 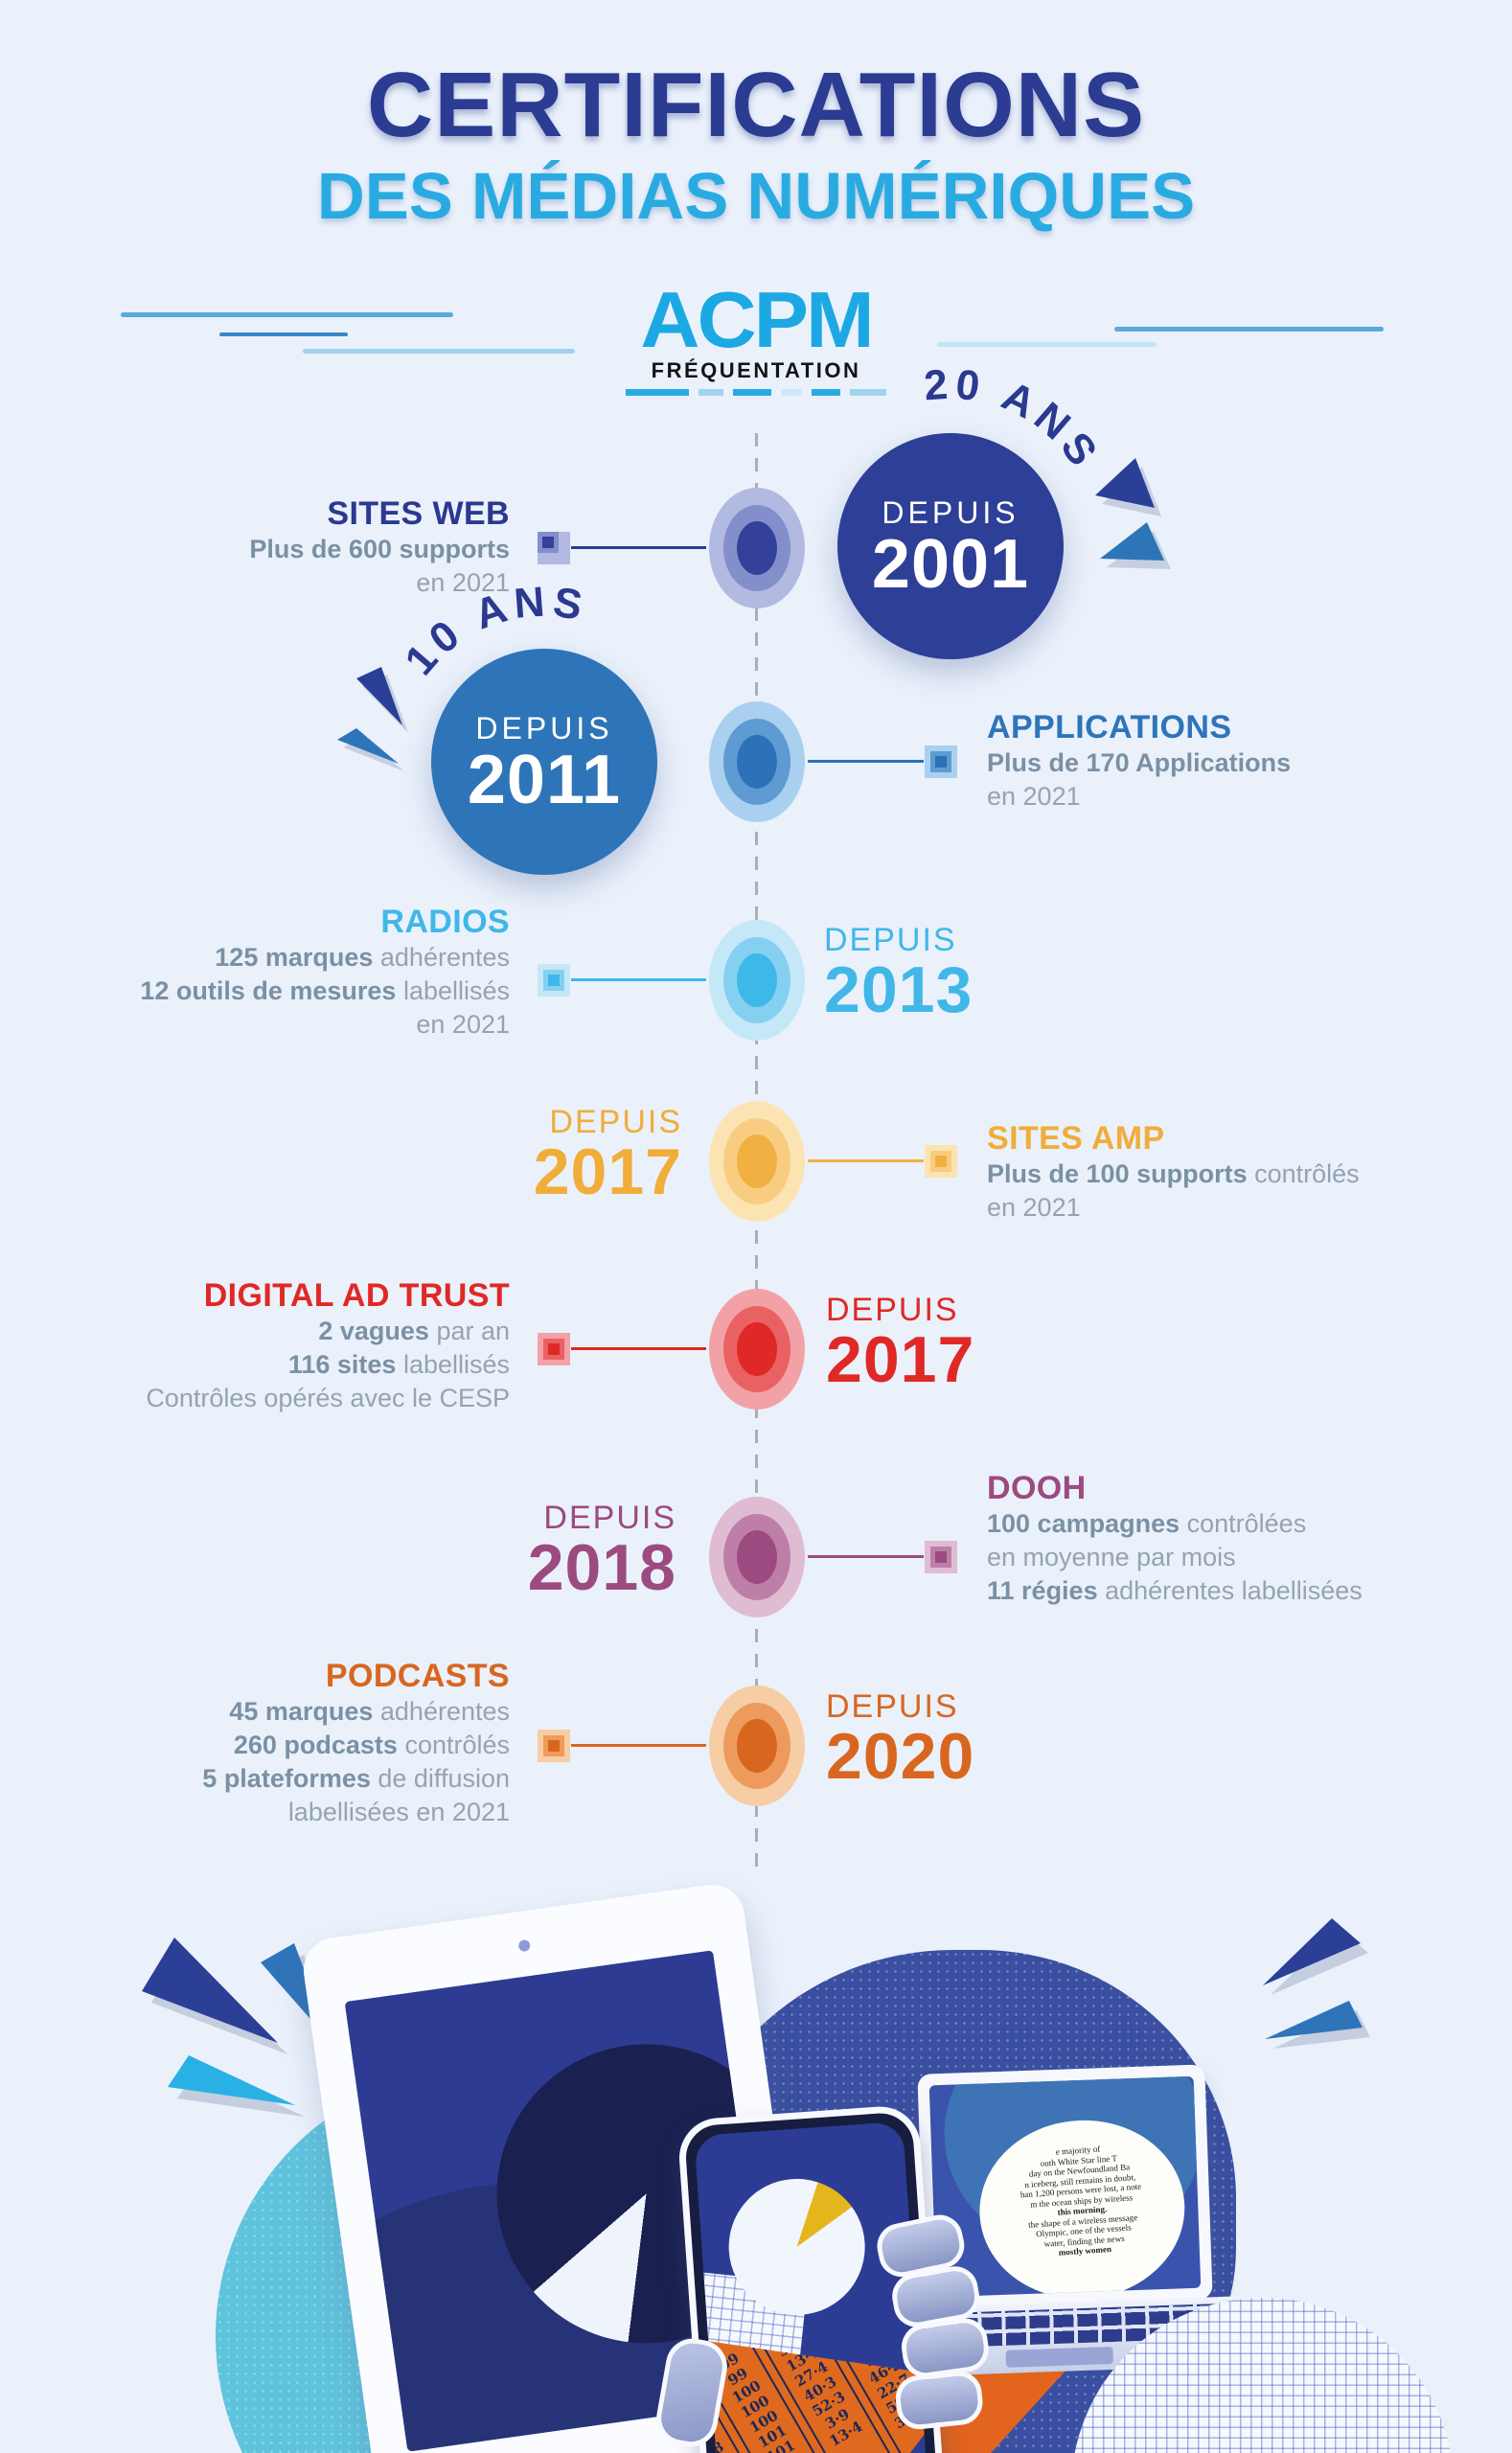 What do you see at coordinates (757, 1161) in the screenshot?
I see `timeline-node-2017-amp` at bounding box center [757, 1161].